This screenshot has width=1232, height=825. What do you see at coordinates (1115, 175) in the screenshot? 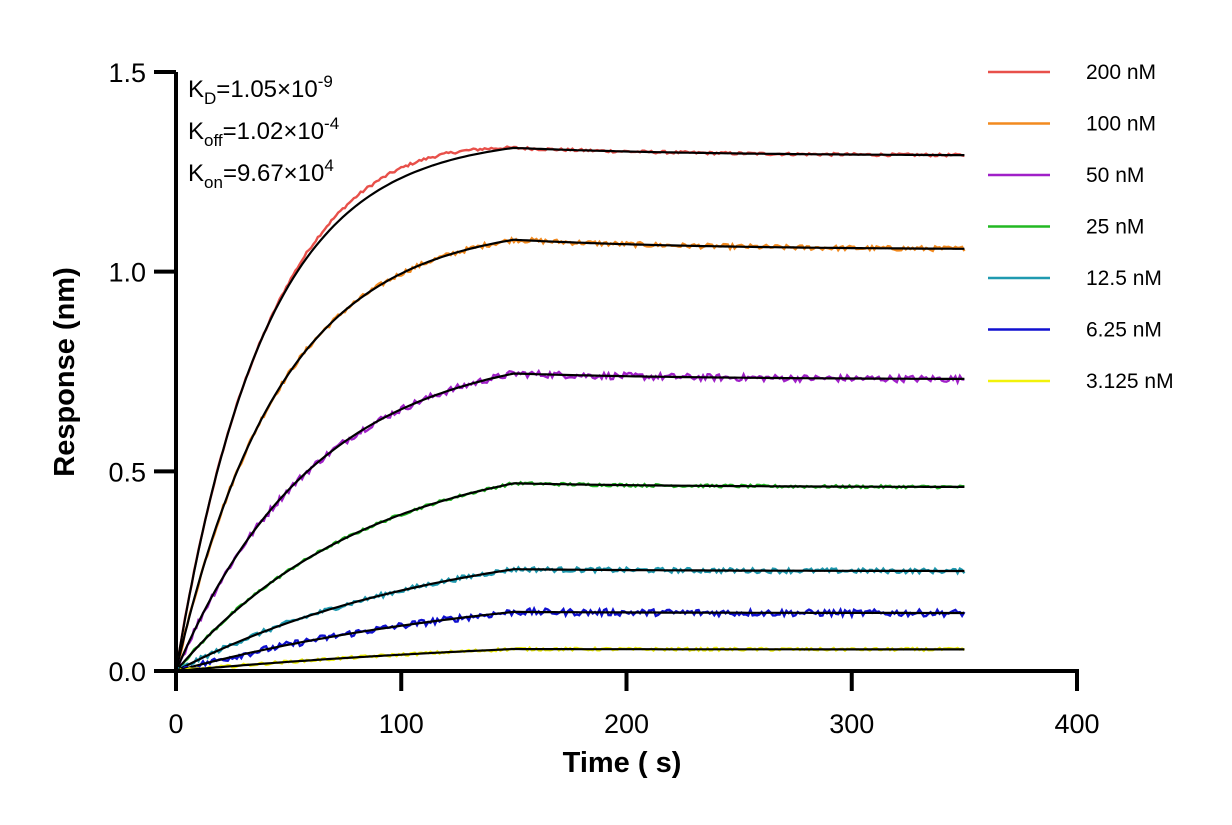
I see `legend-label-3: 50 nM` at bounding box center [1115, 175].